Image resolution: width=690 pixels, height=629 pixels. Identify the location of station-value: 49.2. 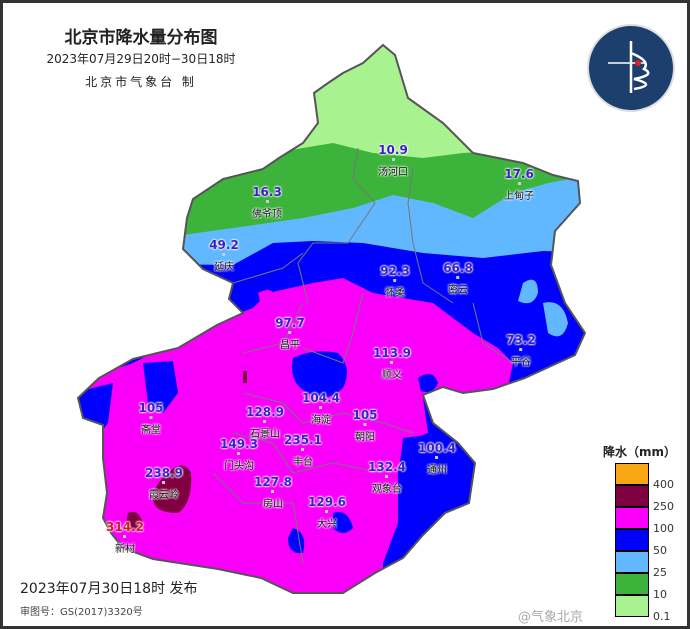
(224, 245).